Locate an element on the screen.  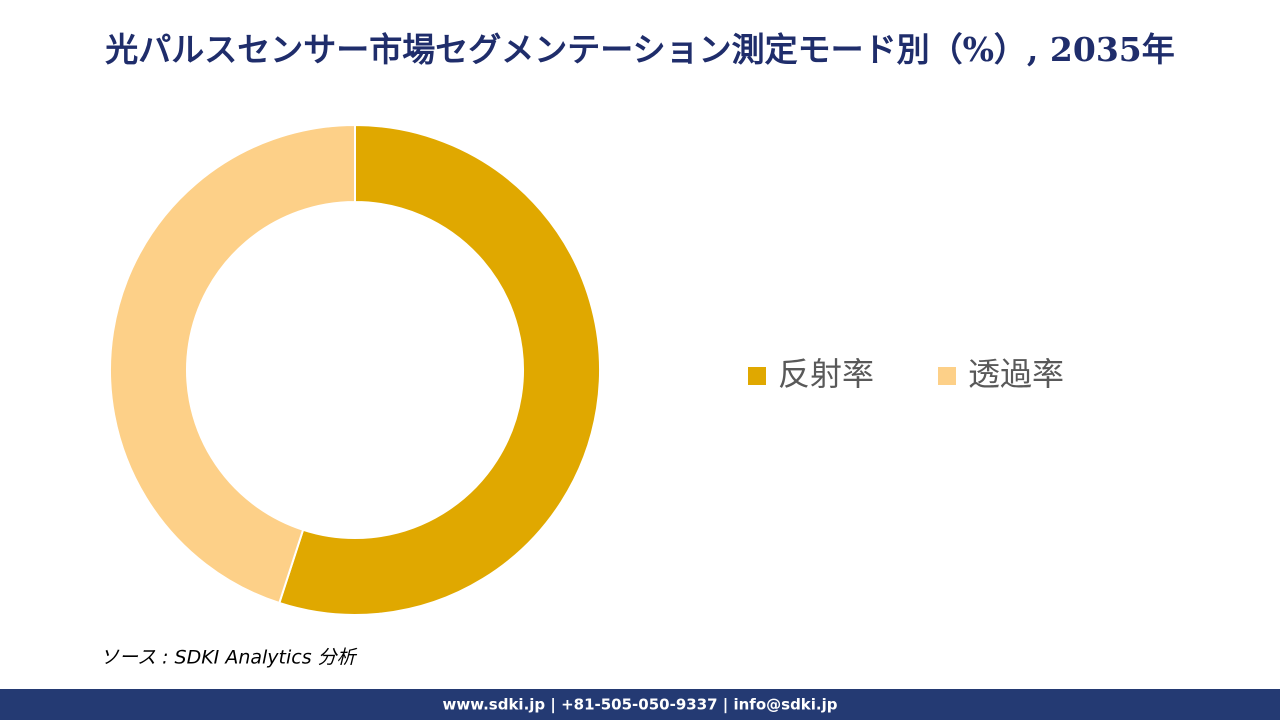
footer-bar is located at coordinates (640, 704).